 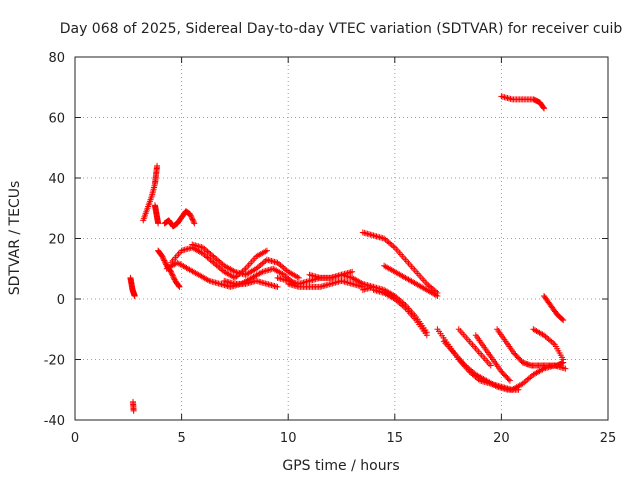 What do you see at coordinates (54, 361) in the screenshot?
I see `y-tick-label: -20` at bounding box center [54, 361].